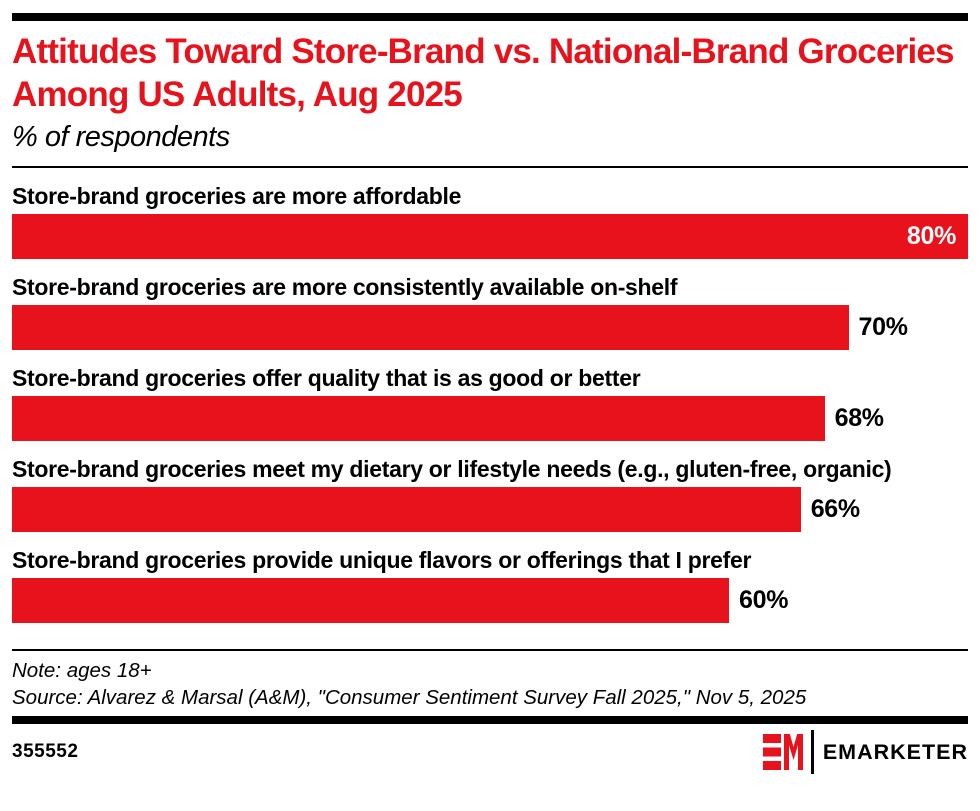  I want to click on footer-divider-line, so click(490, 650).